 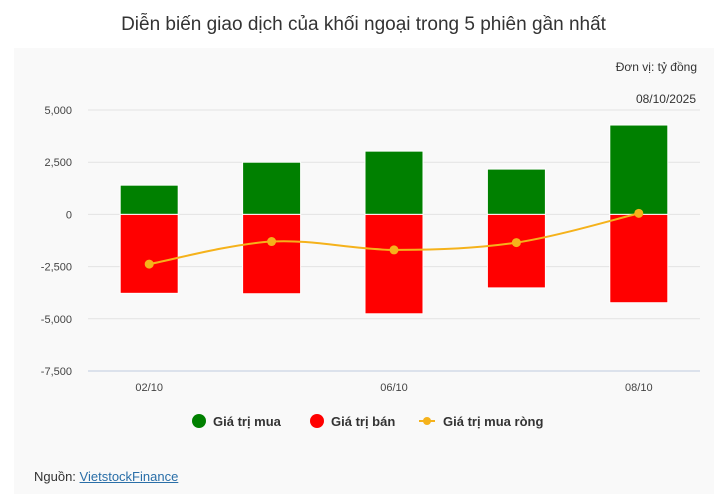 What do you see at coordinates (56, 372) in the screenshot?
I see `y-tick-label: -7,500` at bounding box center [56, 372].